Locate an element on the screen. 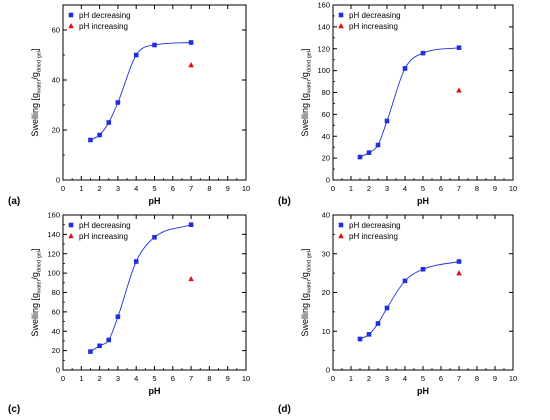  plot-frame is located at coordinates (154, 92).